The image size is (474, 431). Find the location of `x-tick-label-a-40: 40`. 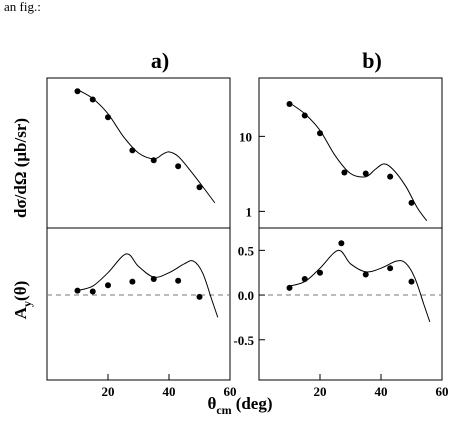

x-tick-label-a-40: 40 is located at coordinates (169, 391).